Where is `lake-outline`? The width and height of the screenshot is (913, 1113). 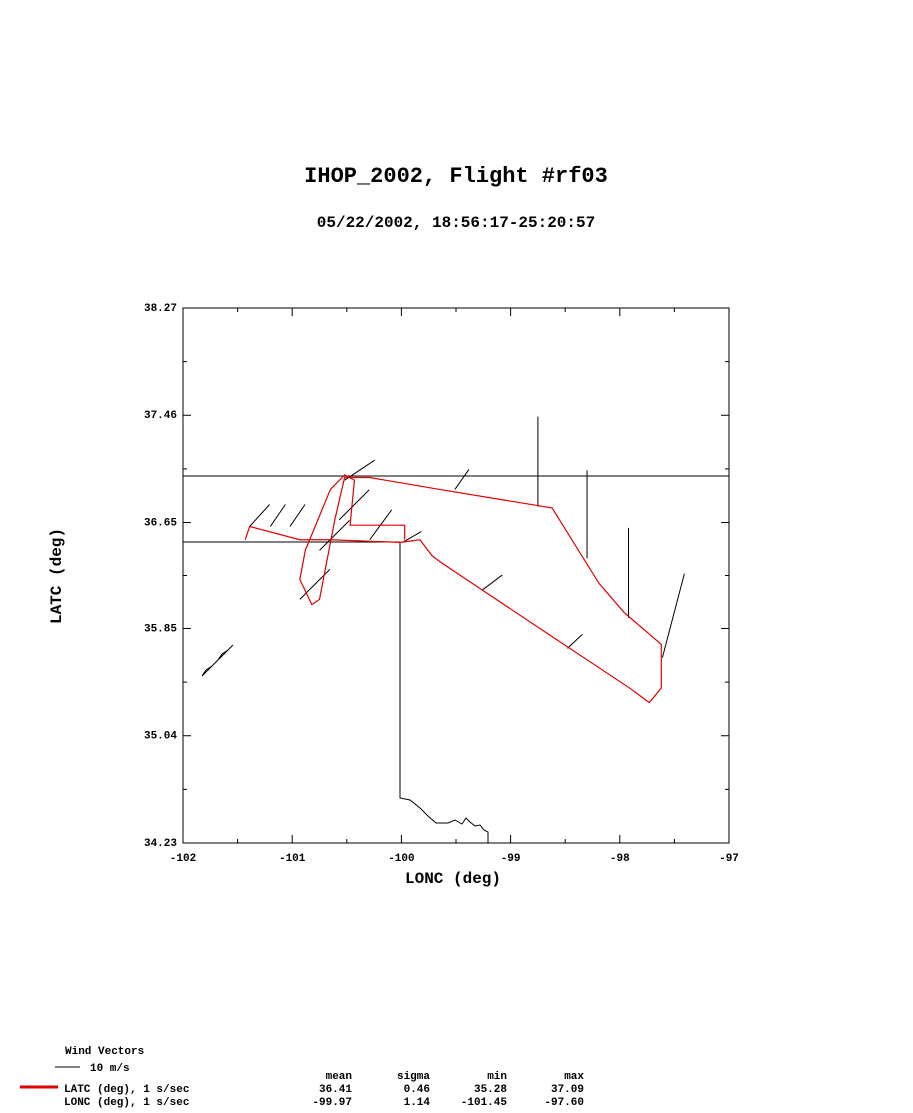 lake-outline is located at coordinates (217, 660).